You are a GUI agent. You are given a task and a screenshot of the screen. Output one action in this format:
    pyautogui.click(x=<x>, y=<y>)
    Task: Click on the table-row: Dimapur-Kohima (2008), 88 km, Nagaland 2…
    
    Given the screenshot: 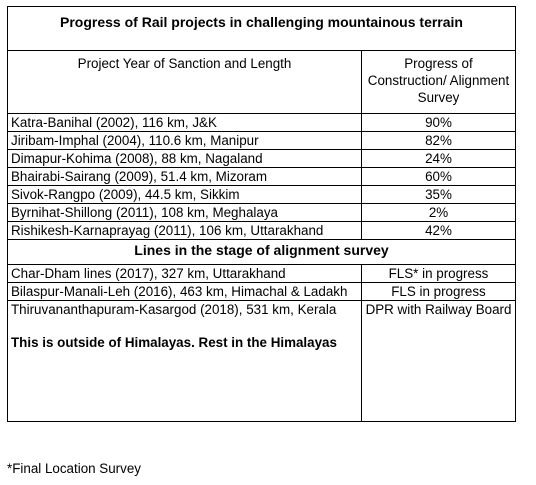 What is the action you would take?
    pyautogui.click(x=261, y=158)
    